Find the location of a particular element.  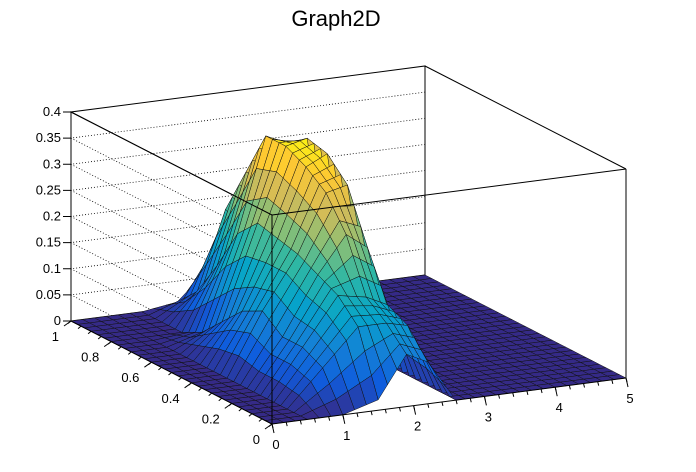

x-tick-label: 5 is located at coordinates (629, 398).